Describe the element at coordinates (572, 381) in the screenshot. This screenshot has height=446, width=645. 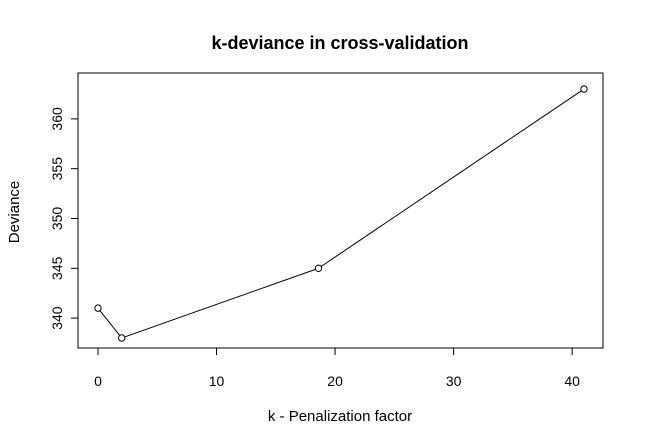
I see `x-tick-label: 40` at that location.